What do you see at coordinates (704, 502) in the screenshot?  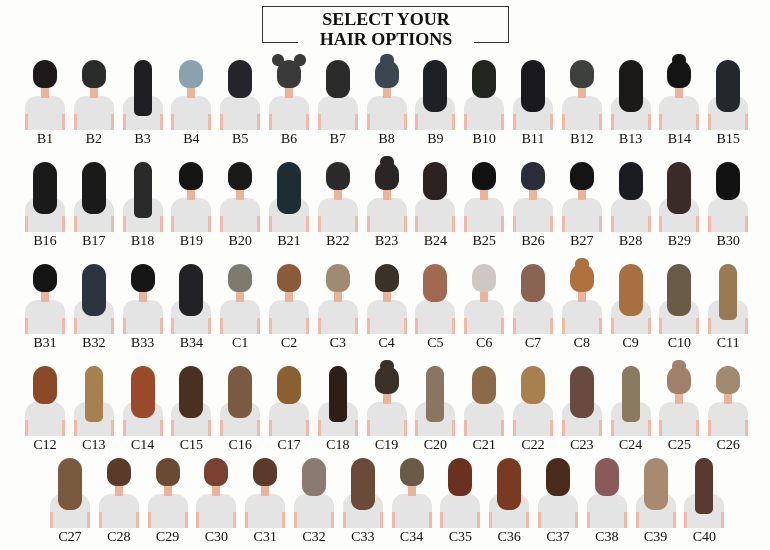 I see `hair-option-c40: C40` at bounding box center [704, 502].